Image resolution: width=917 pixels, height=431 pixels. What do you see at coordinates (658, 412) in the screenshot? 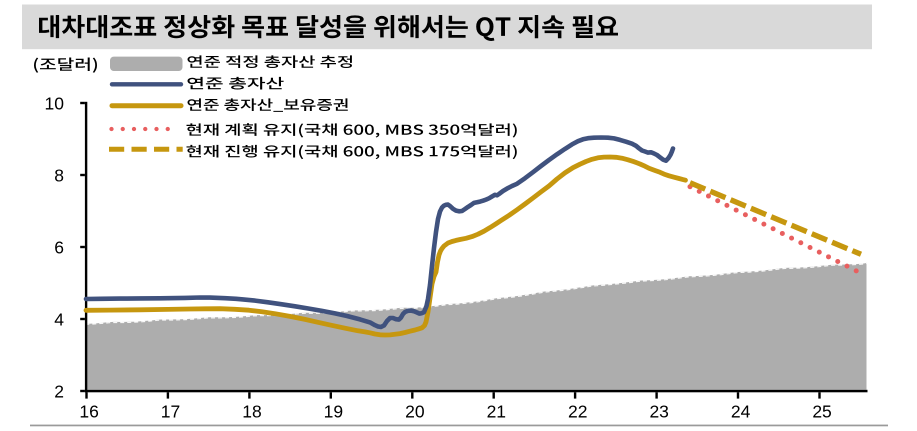
I see `svg-text: 23` at bounding box center [658, 412].